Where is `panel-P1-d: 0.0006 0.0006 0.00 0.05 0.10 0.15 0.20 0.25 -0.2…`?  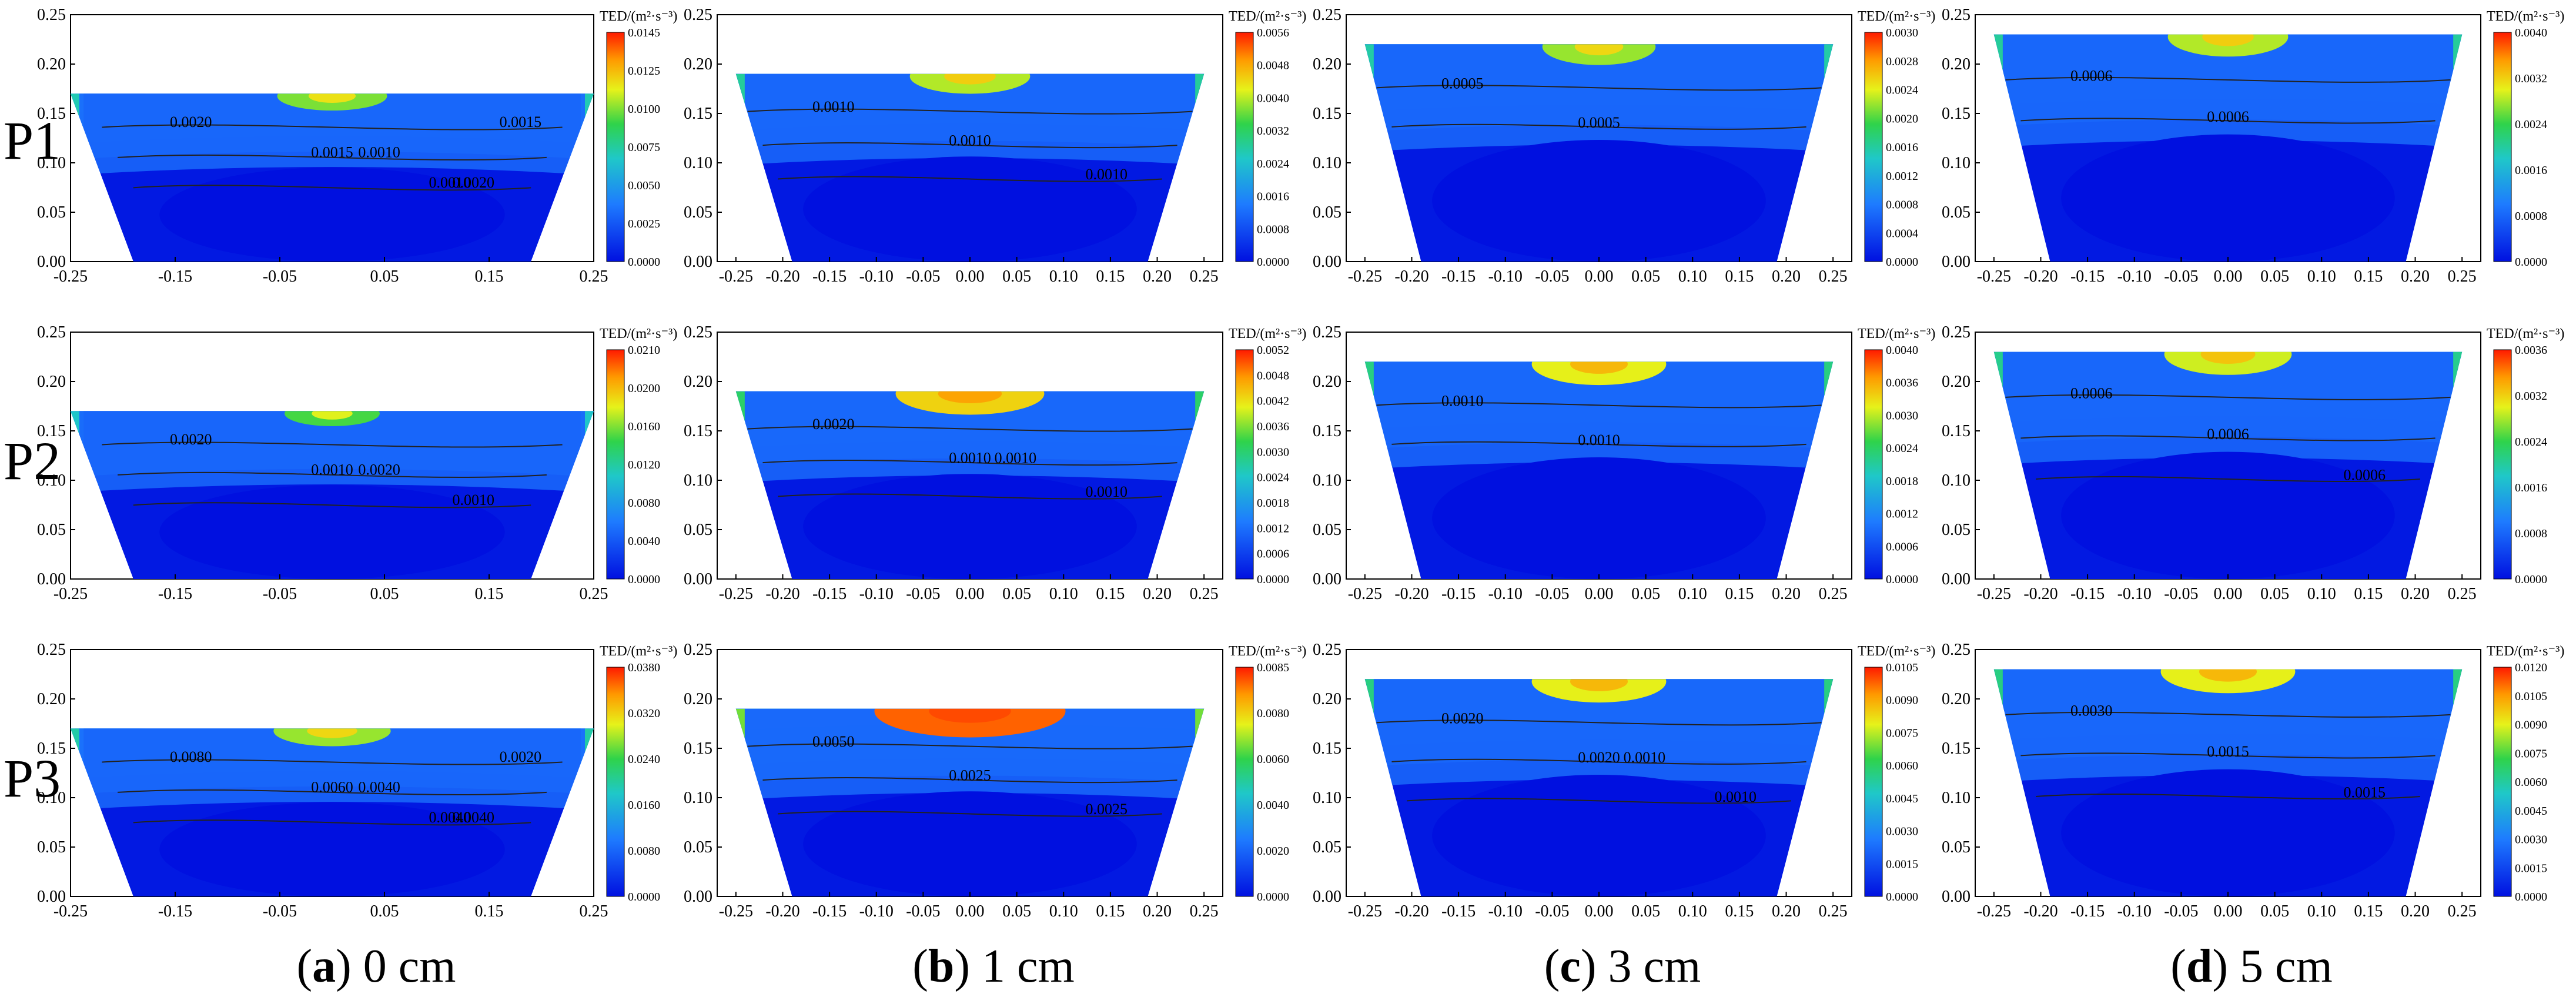
panel-P1-d: 0.0006 0.0006 0.00 0.05 0.10 0.15 0.20 0.25 -0.2… is located at coordinates (2253, 146).